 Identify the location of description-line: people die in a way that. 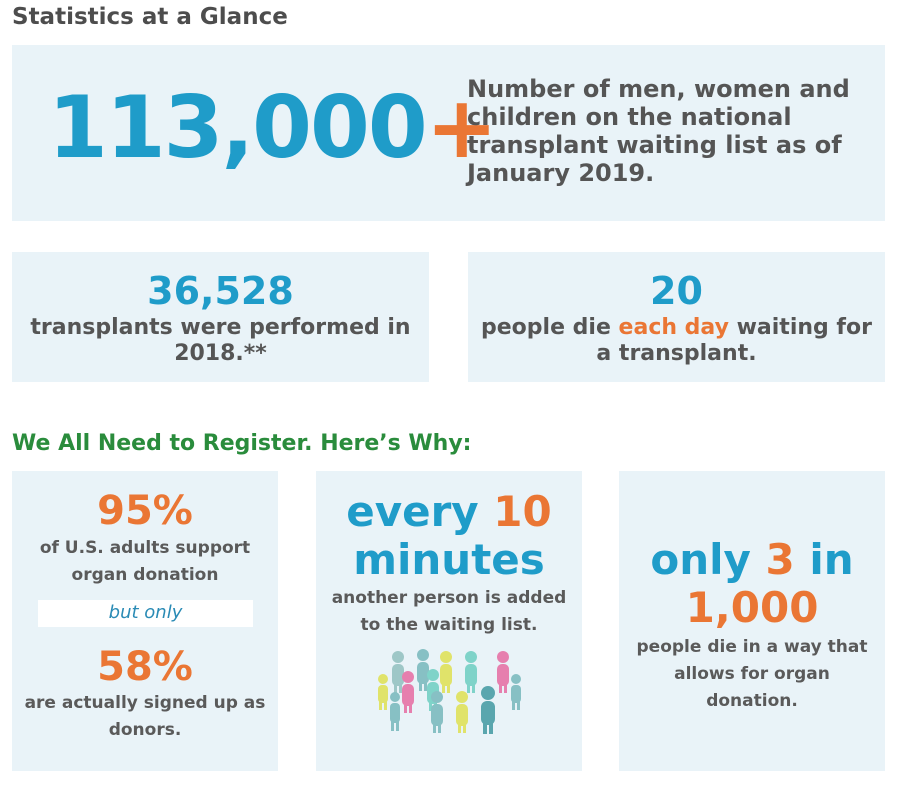
(752, 647).